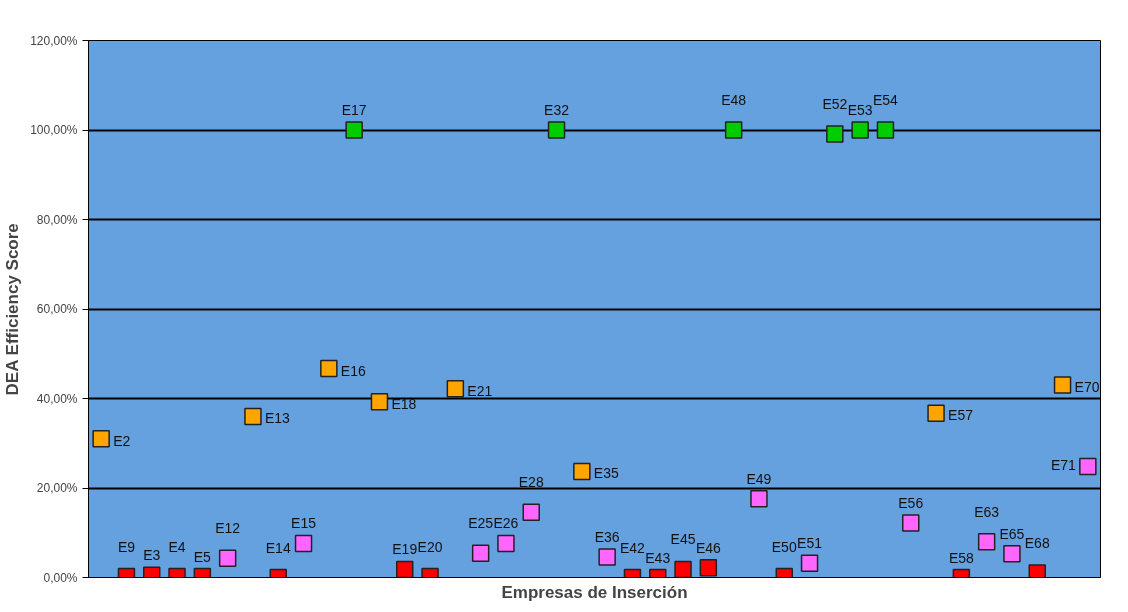 This screenshot has width=1128, height=612. Describe the element at coordinates (277, 418) in the screenshot. I see `data-label: E13` at that location.